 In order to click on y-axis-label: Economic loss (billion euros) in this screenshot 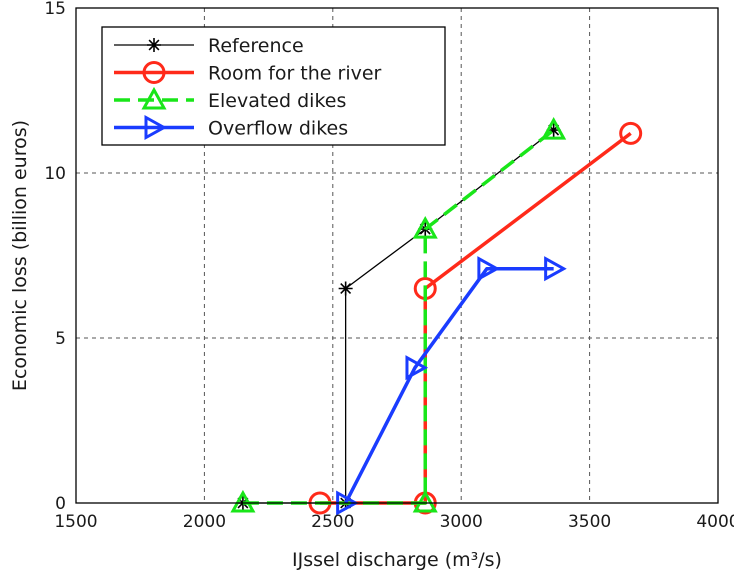, I will do `click(20, 255)`.